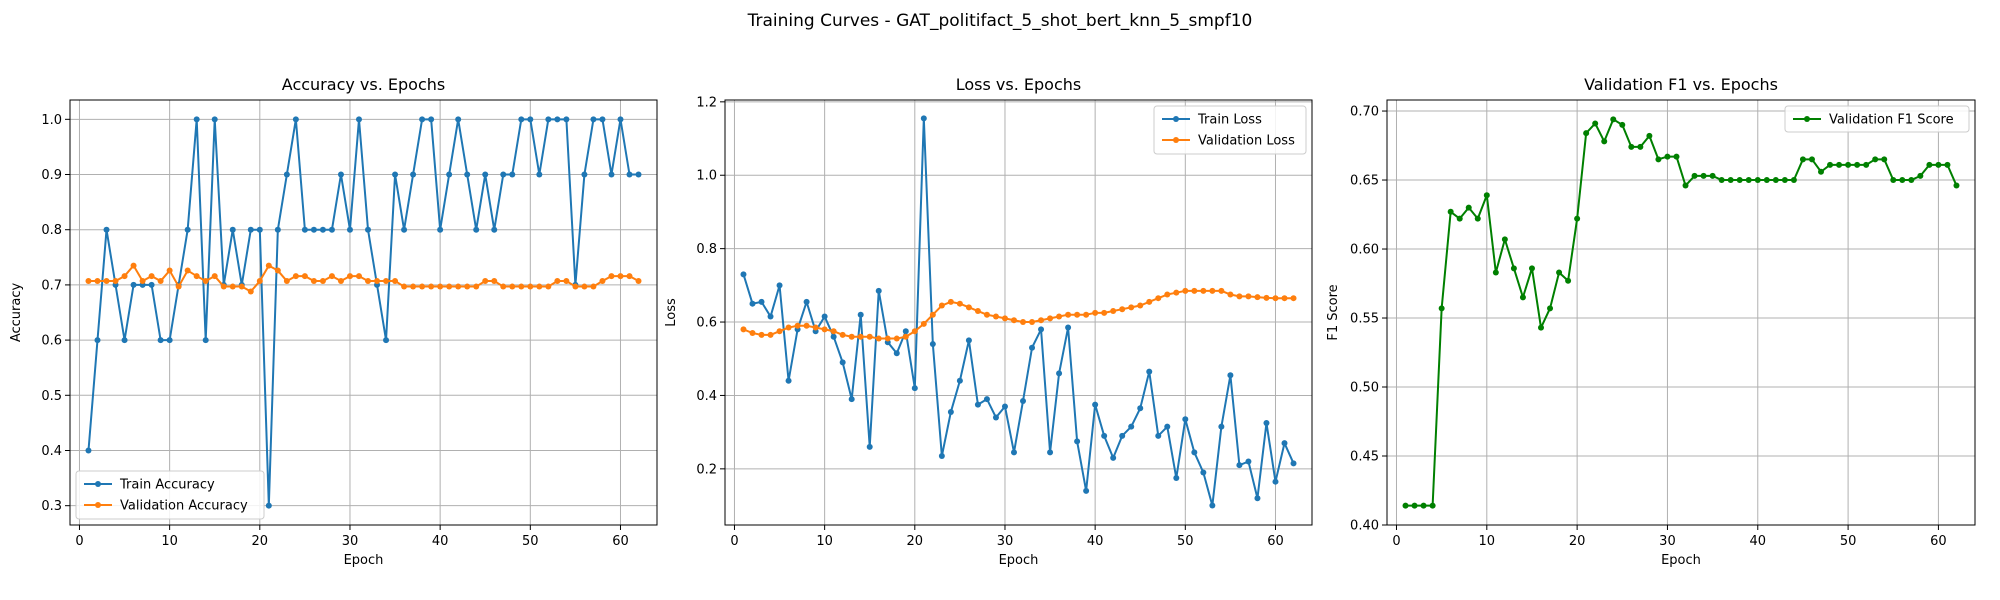 The width and height of the screenshot is (2000, 600). I want to click on legend-box, so click(170, 495).